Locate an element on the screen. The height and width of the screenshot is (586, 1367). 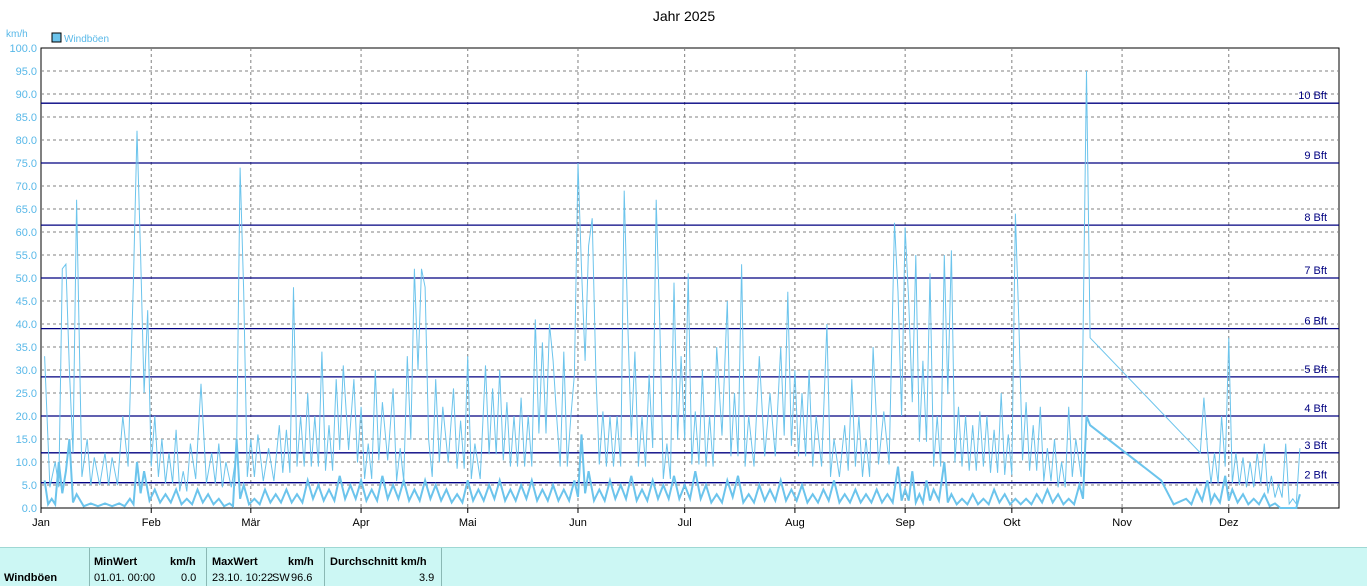
chart-title: Jahr 2025 is located at coordinates (684, 16).